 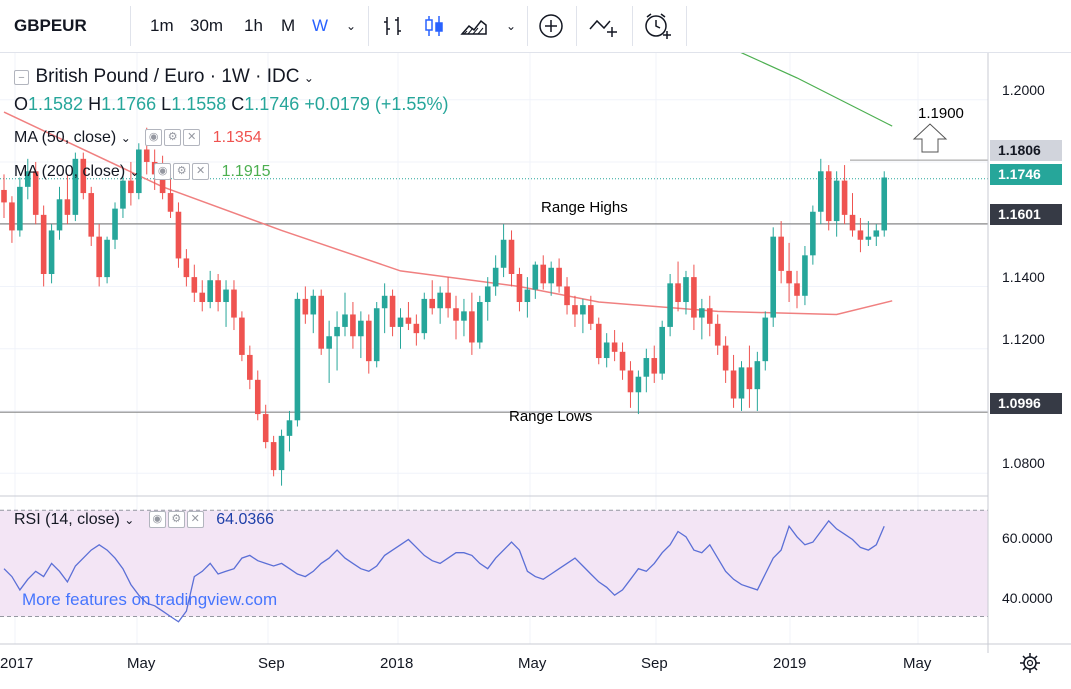 What do you see at coordinates (535, 26) in the screenshot?
I see `top-toolbar: GBPEUR 1m 30m 1h M W ⌄ ⌄` at bounding box center [535, 26].